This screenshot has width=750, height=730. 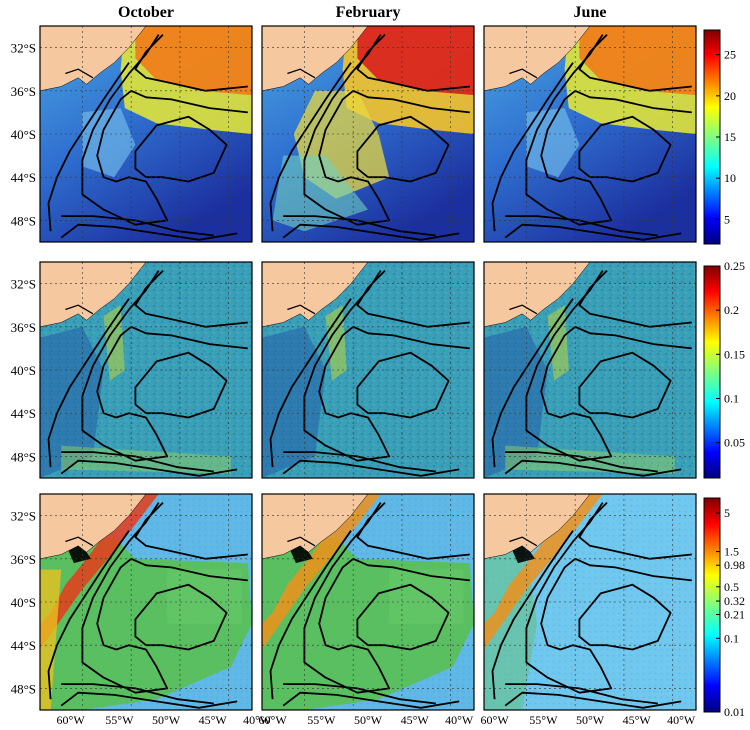 I want to click on colorbar-tick-label: 1.5, so click(x=731, y=552).